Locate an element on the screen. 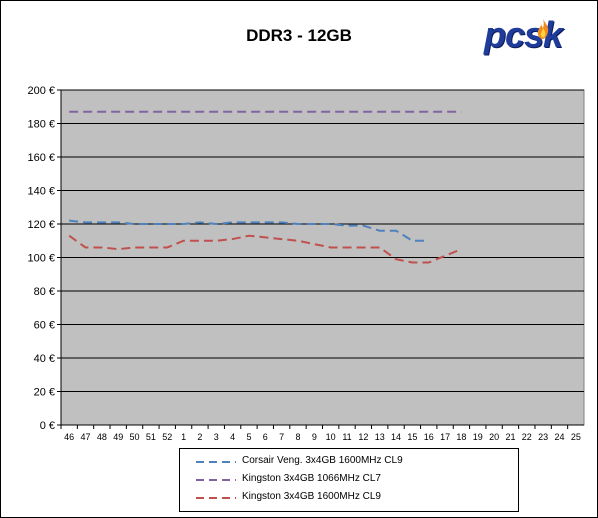  x-tick-label: 1 is located at coordinates (183, 437).